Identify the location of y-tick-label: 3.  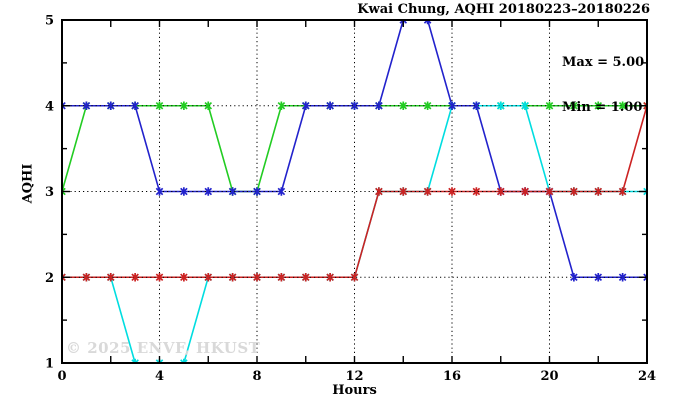
(49, 192).